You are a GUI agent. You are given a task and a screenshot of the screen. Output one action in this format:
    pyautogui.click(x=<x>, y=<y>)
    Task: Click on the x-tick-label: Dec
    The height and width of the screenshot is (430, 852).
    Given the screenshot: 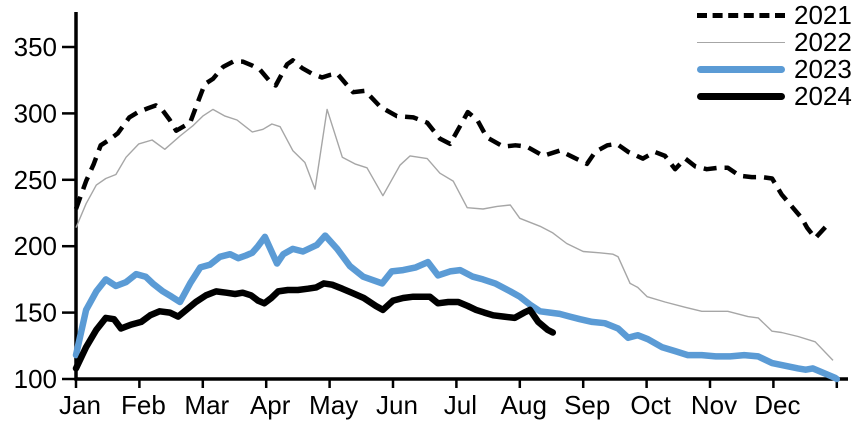 What is the action you would take?
    pyautogui.click(x=777, y=405)
    